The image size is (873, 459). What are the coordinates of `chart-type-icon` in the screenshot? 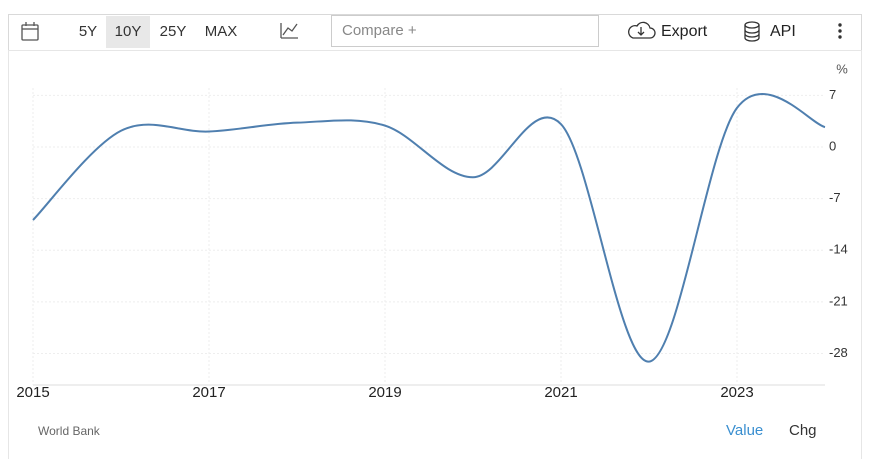 It's located at (289, 31).